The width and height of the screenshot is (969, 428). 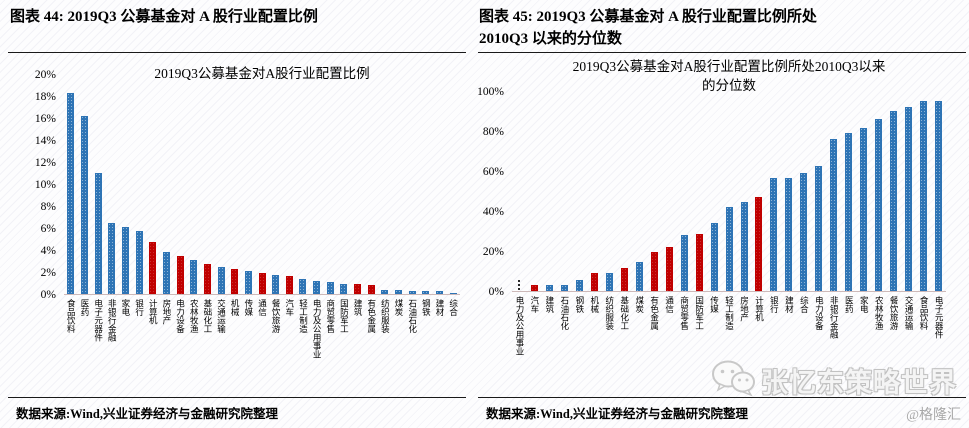 I want to click on footer-divider-left, so click(x=237, y=397).